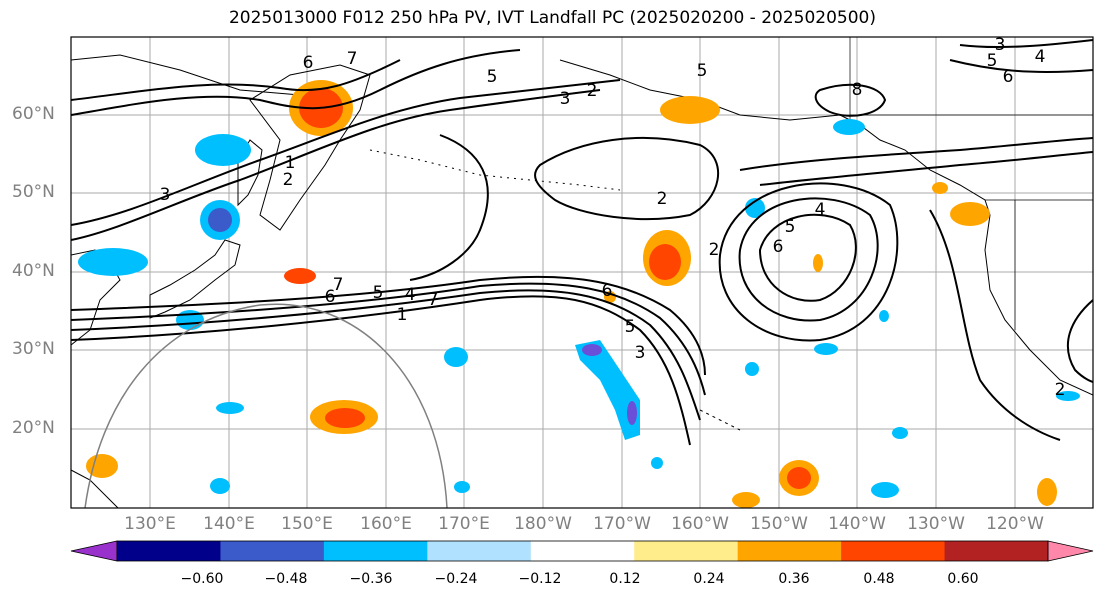 The image size is (1105, 601). Describe the element at coordinates (709, 579) in the screenshot. I see `colorbar-tick-label: 0.24` at that location.